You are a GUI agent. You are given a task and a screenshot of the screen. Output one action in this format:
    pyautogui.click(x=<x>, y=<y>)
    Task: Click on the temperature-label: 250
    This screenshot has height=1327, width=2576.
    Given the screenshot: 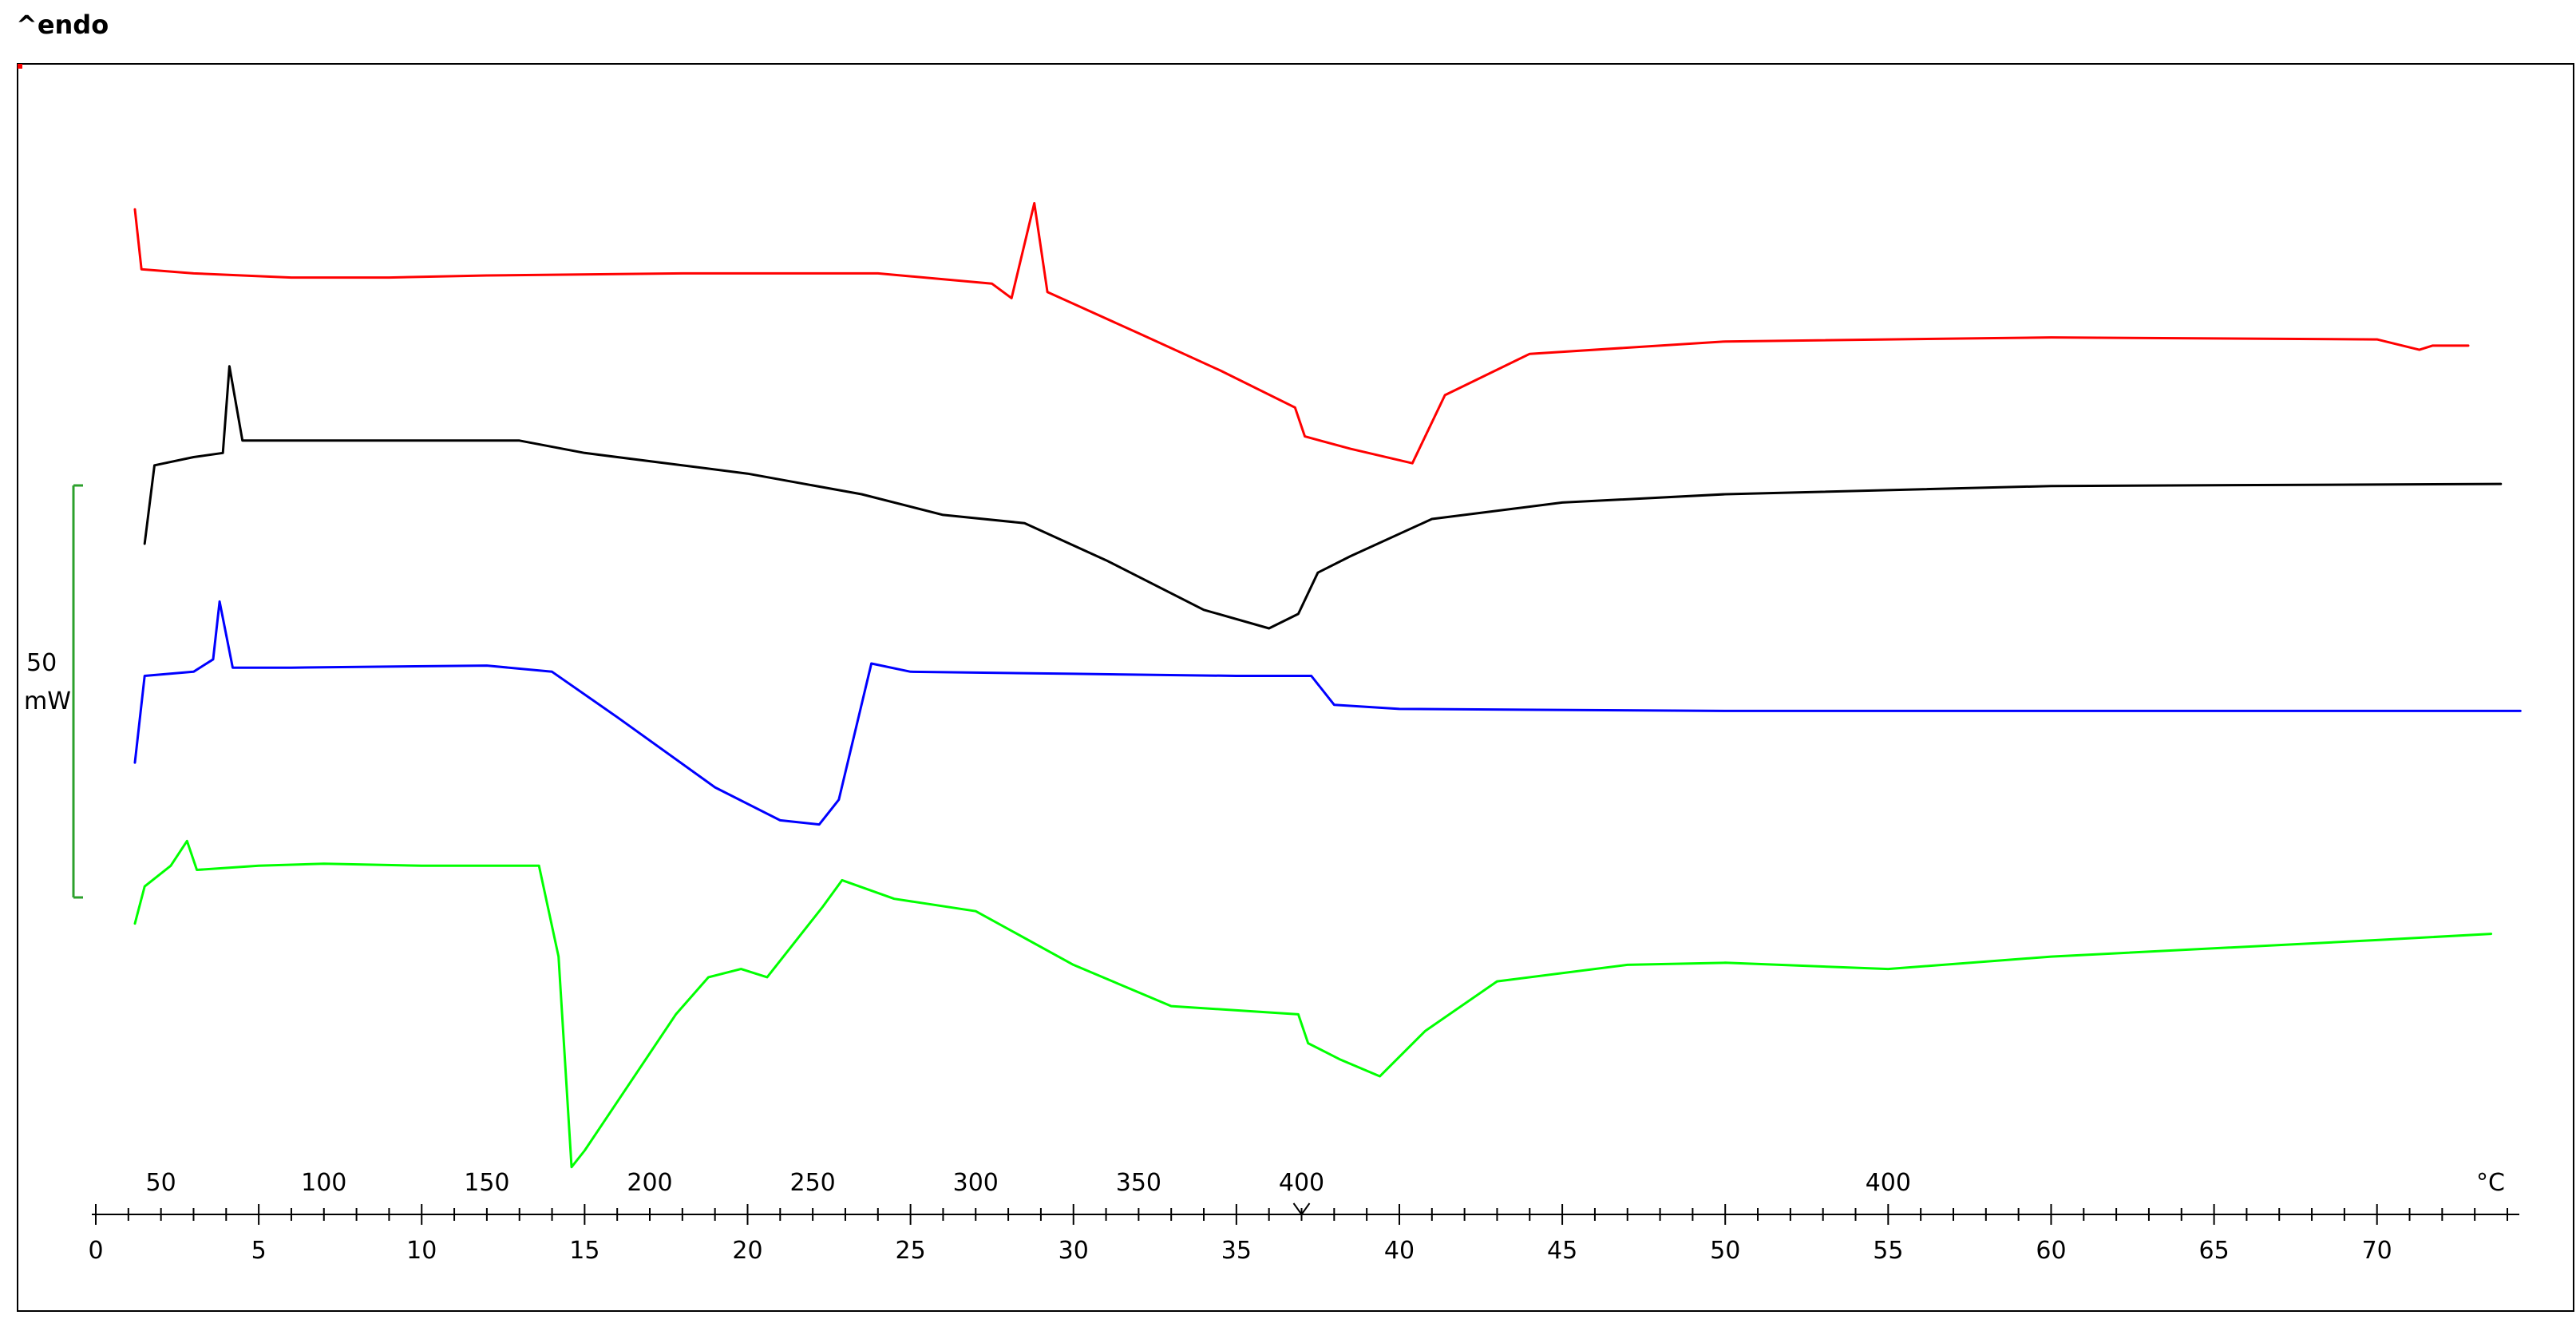 What is the action you would take?
    pyautogui.click(x=813, y=1183)
    